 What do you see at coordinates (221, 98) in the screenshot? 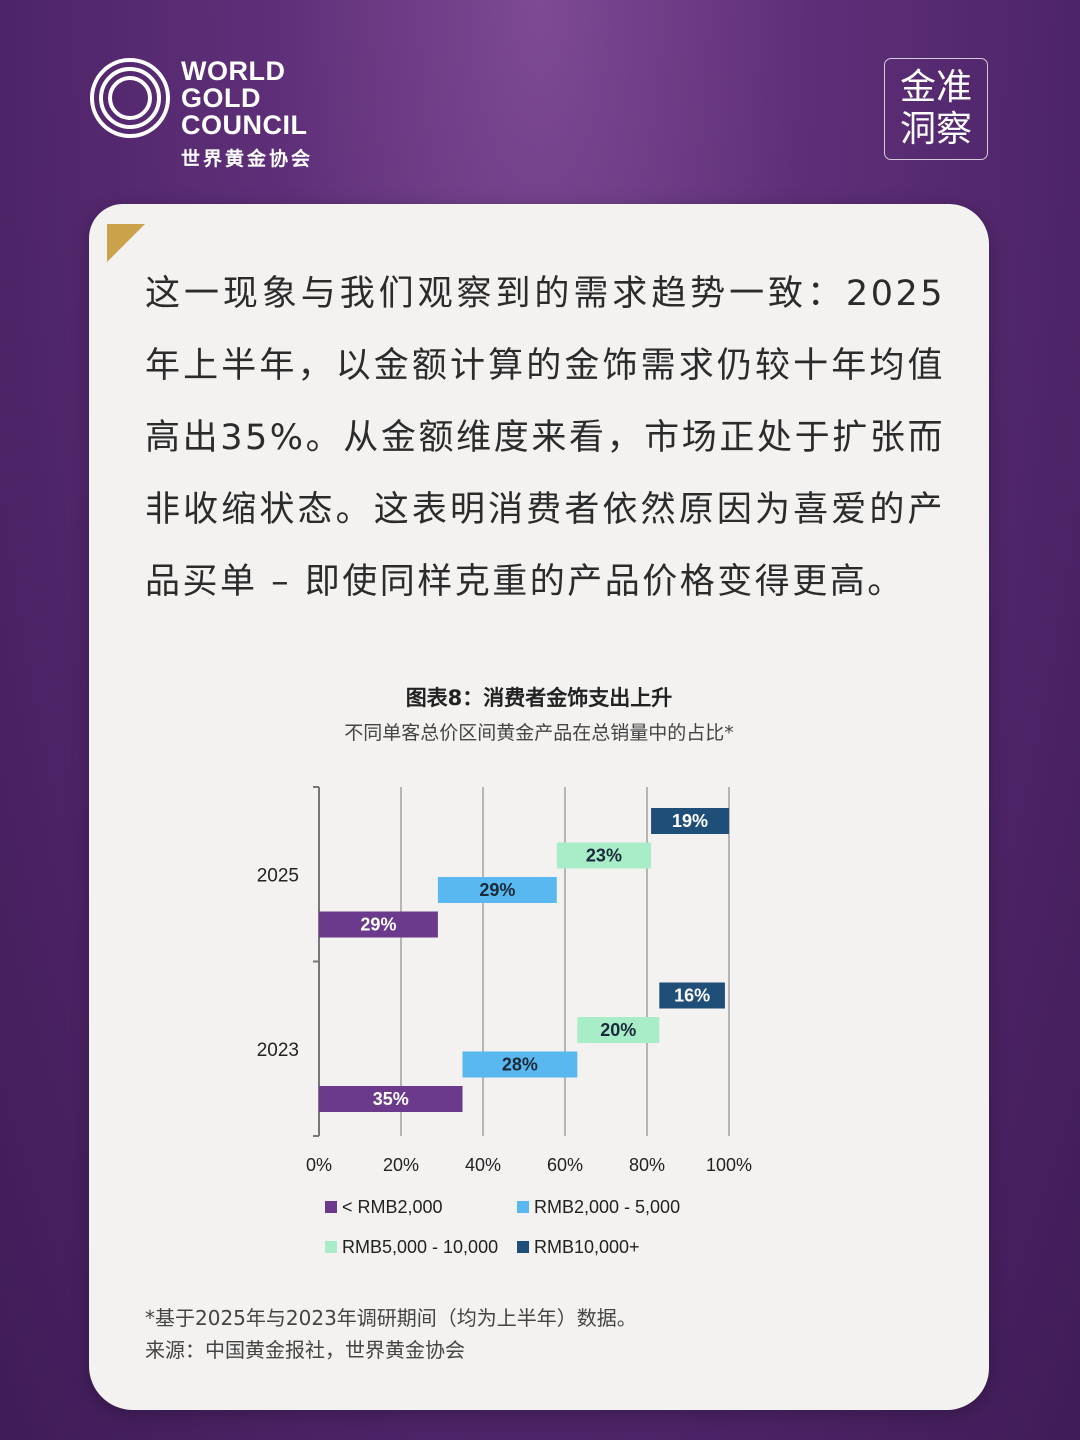
I see `brand-name-line2: GOLD` at bounding box center [221, 98].